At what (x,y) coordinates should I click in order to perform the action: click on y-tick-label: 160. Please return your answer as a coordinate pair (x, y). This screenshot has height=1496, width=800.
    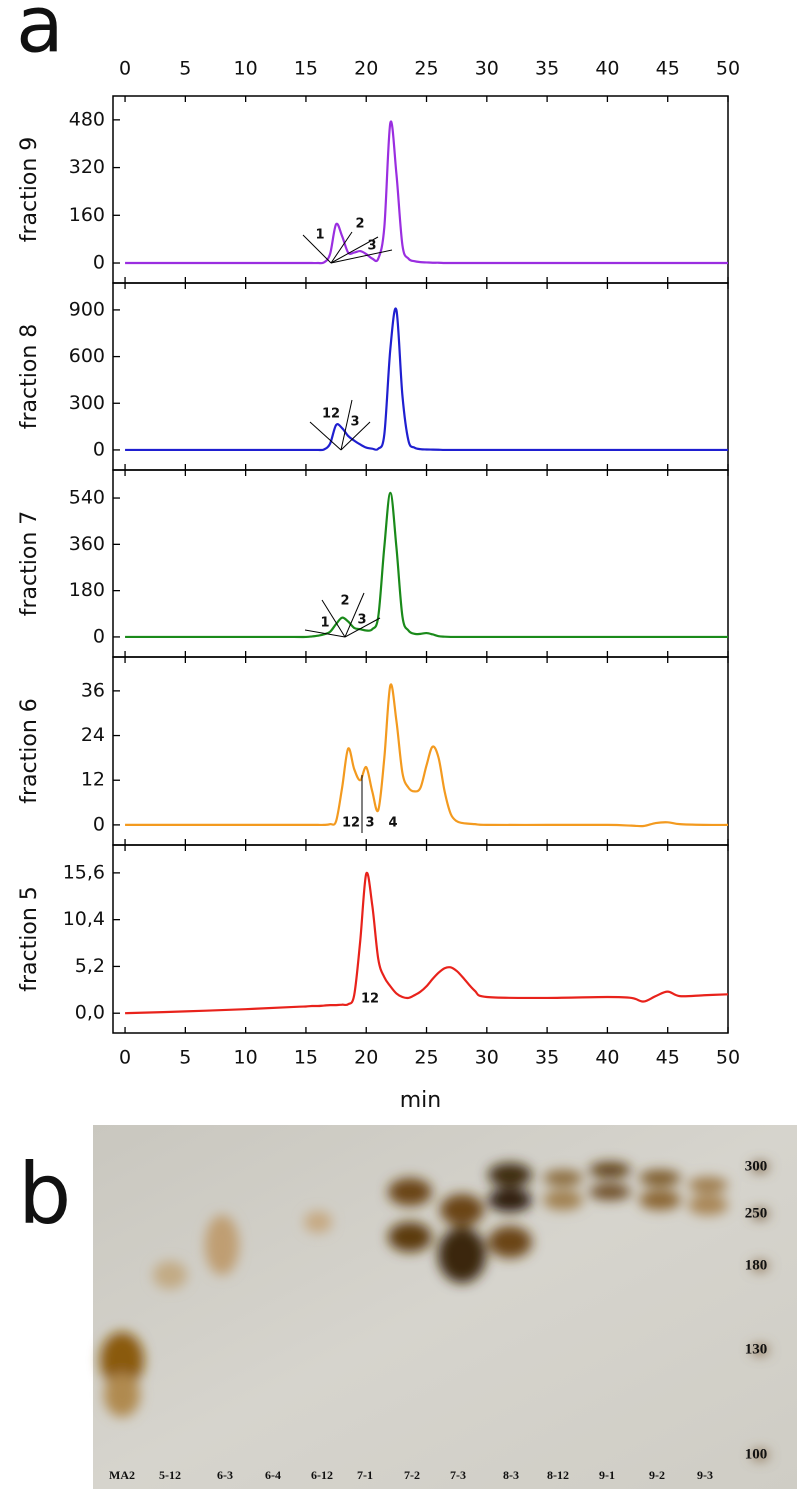
    Looking at the image, I should click on (87, 215).